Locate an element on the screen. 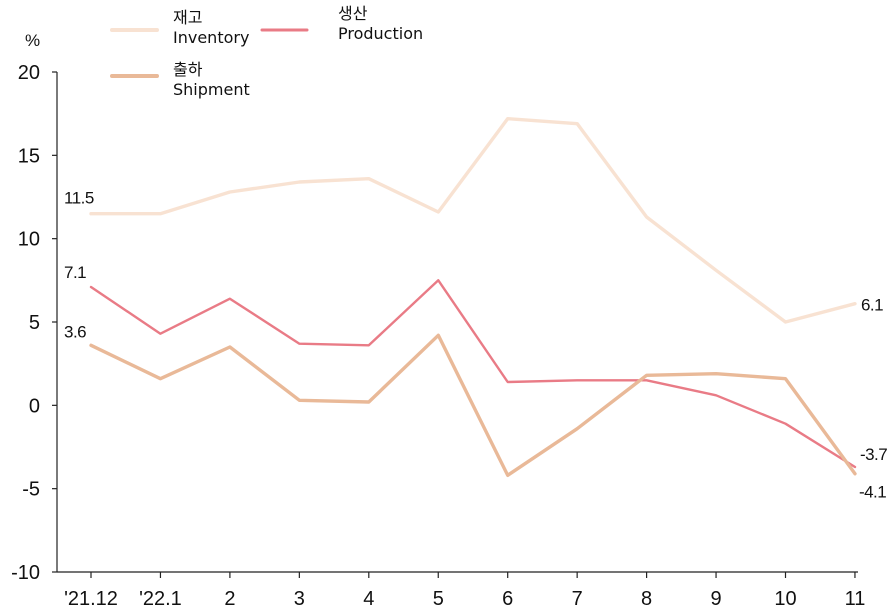 The width and height of the screenshot is (887, 612). y-unit-label: % is located at coordinates (32, 40).